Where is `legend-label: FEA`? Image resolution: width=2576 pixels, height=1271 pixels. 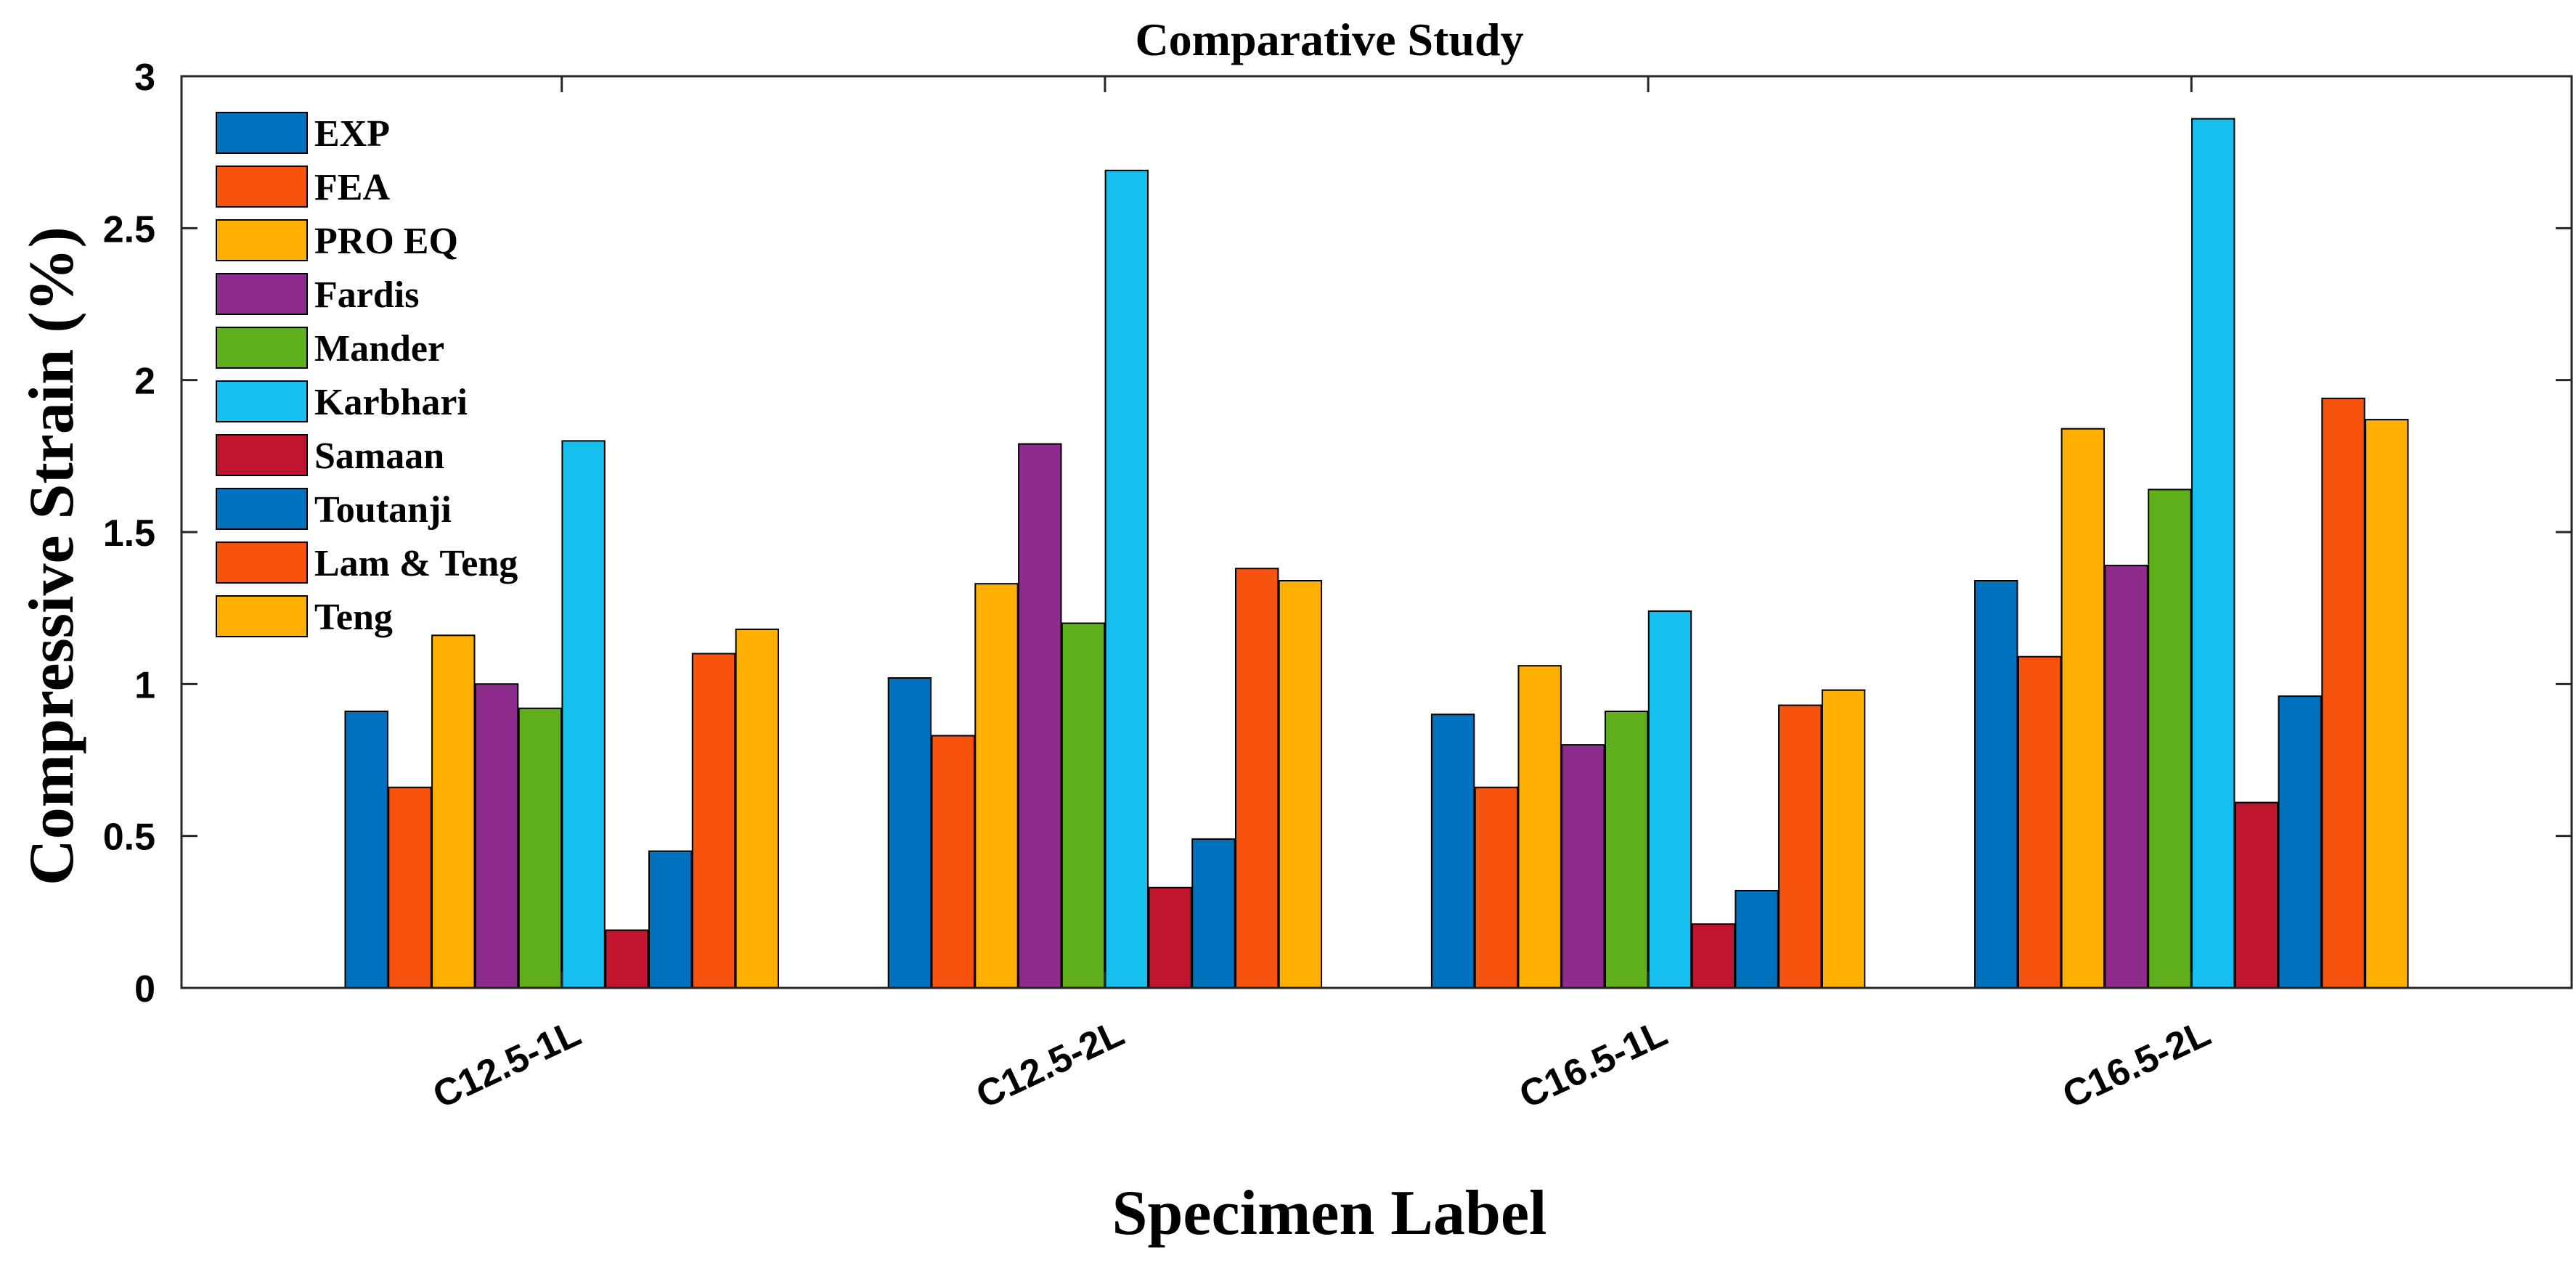
legend-label: FEA is located at coordinates (352, 187).